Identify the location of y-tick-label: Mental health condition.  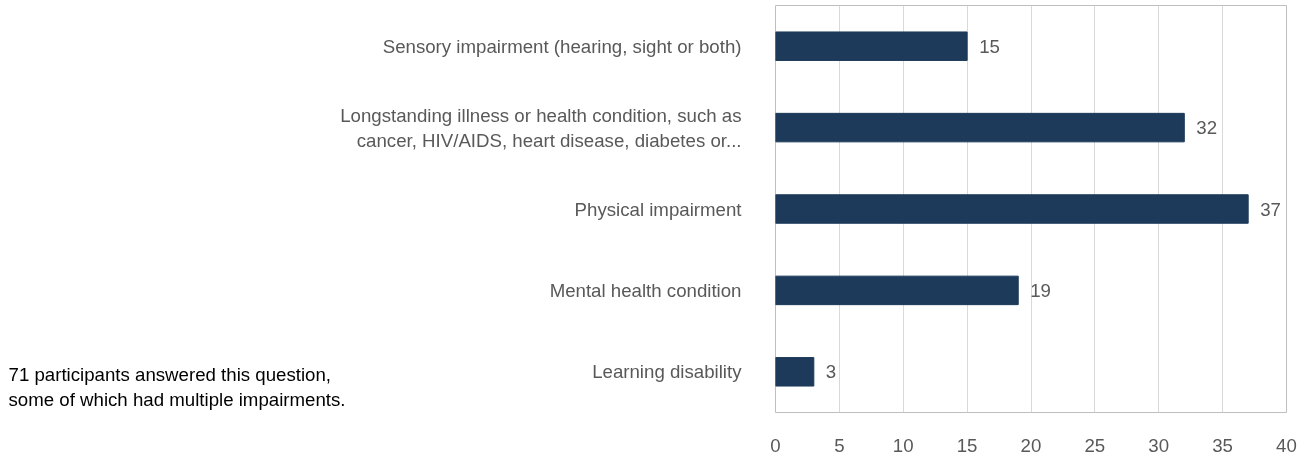
(645, 290).